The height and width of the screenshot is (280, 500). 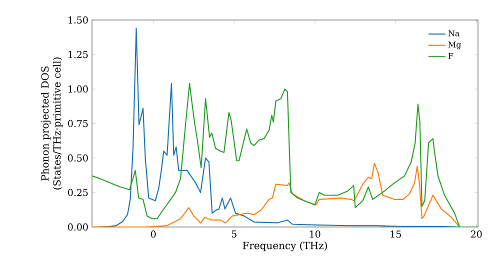 What do you see at coordinates (234, 234) in the screenshot?
I see `x-tick-label: 5` at bounding box center [234, 234].